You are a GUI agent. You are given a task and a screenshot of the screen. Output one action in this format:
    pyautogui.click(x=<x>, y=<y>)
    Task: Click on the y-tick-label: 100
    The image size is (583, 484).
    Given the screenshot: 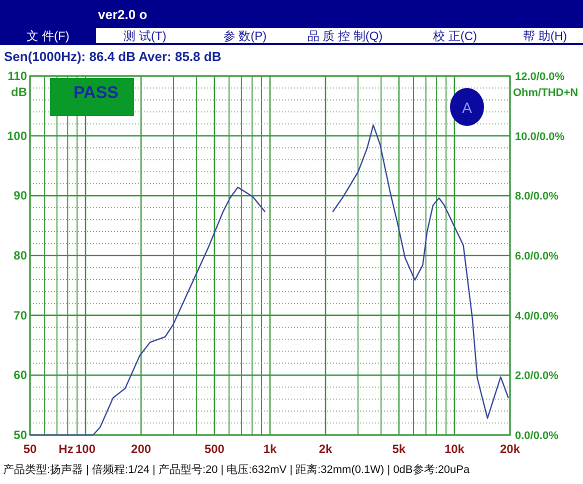 What is the action you would take?
    pyautogui.click(x=17, y=135)
    